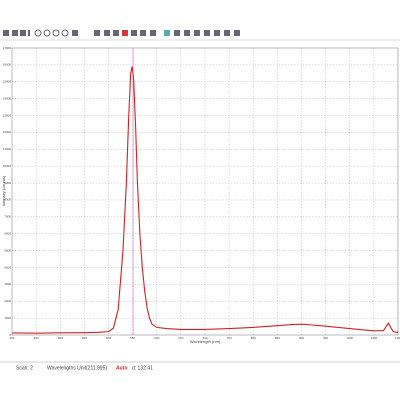 The height and width of the screenshot is (400, 400). What do you see at coordinates (301, 338) in the screenshot?
I see `x-tick-label: 900` at bounding box center [301, 338].